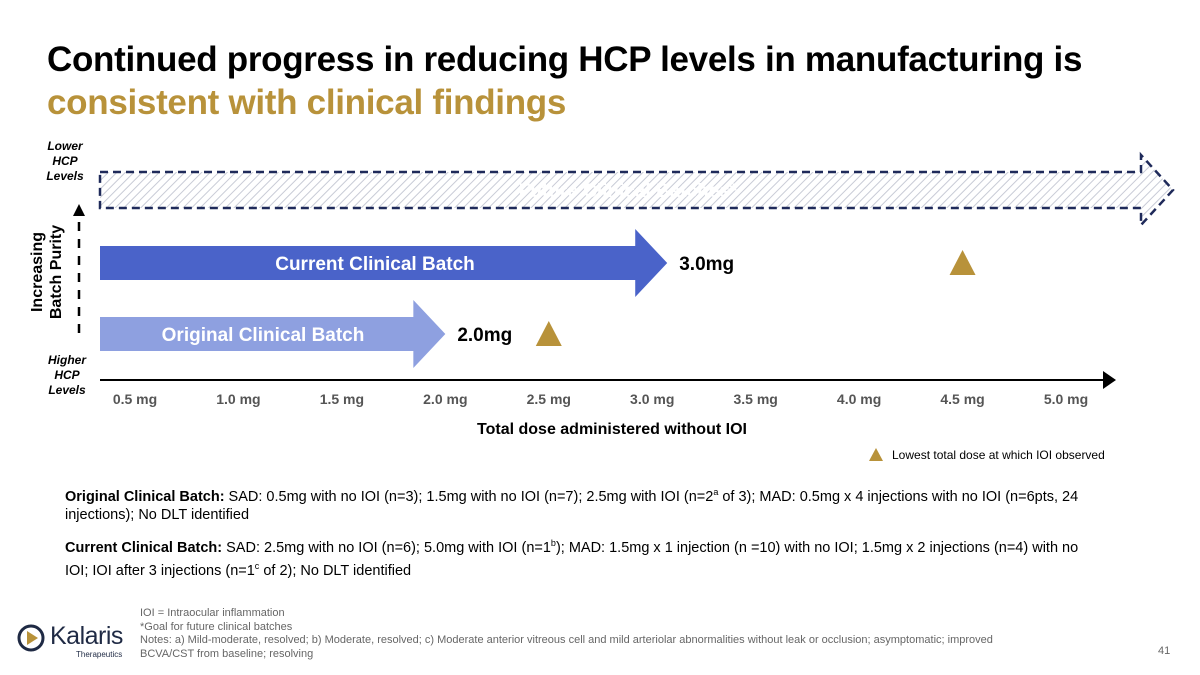 The image size is (1200, 675). What do you see at coordinates (65, 161) in the screenshot?
I see `y-top-label-1: HCP` at bounding box center [65, 161].